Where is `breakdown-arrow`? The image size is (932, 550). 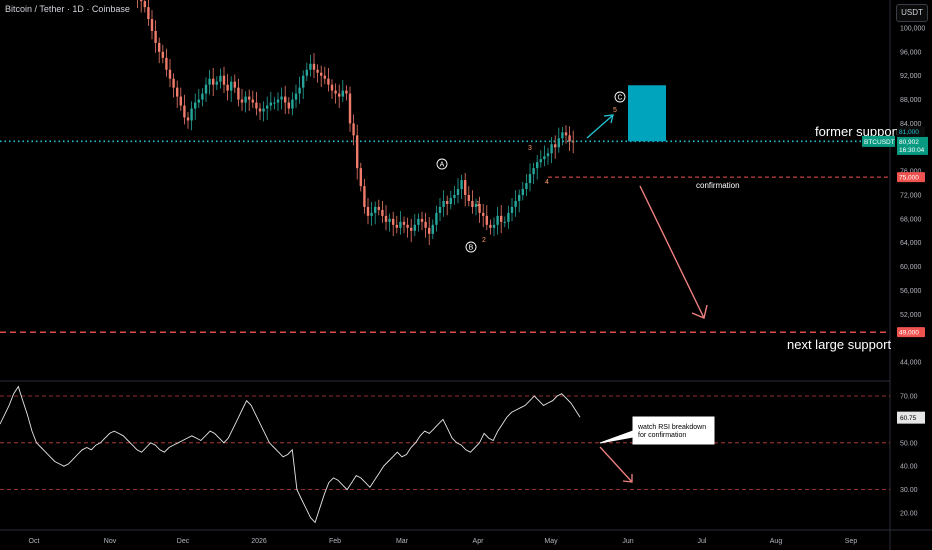
breakdown-arrow is located at coordinates (672, 252).